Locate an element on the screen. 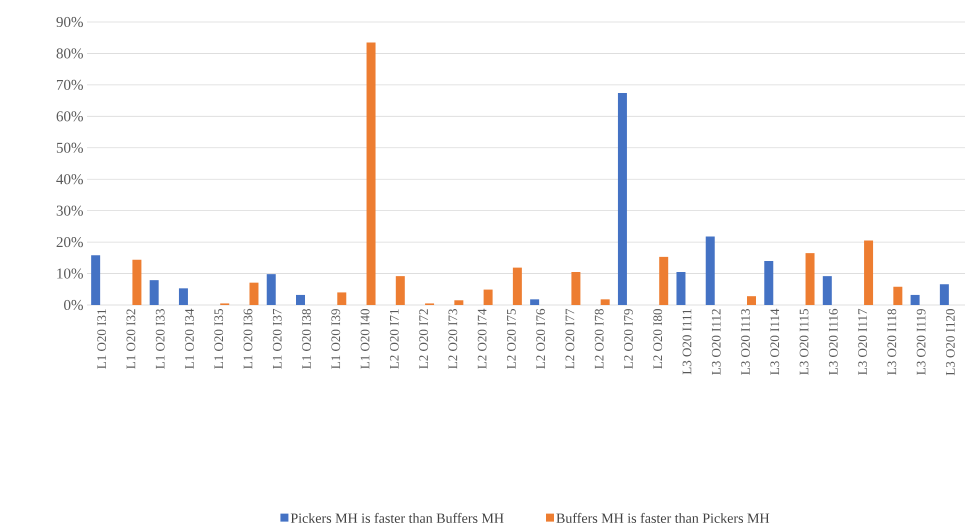 This screenshot has width=976, height=532. x-tick-label: L1 O20 I36 is located at coordinates (248, 338).